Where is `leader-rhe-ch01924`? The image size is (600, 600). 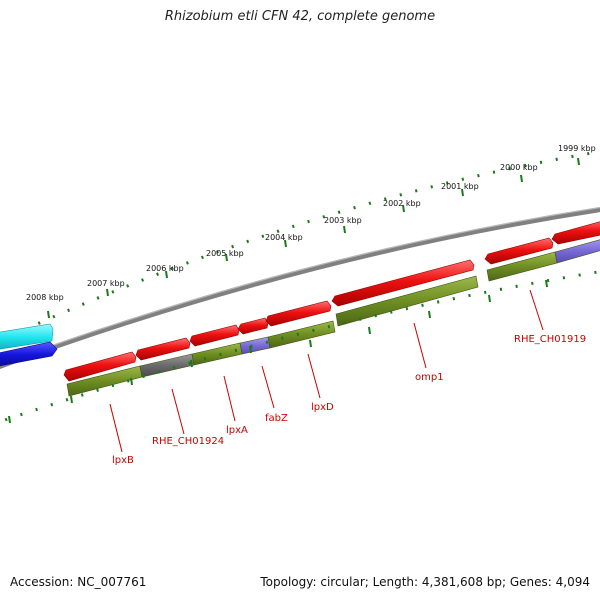
leader-rhe-ch01924 is located at coordinates (178, 411).